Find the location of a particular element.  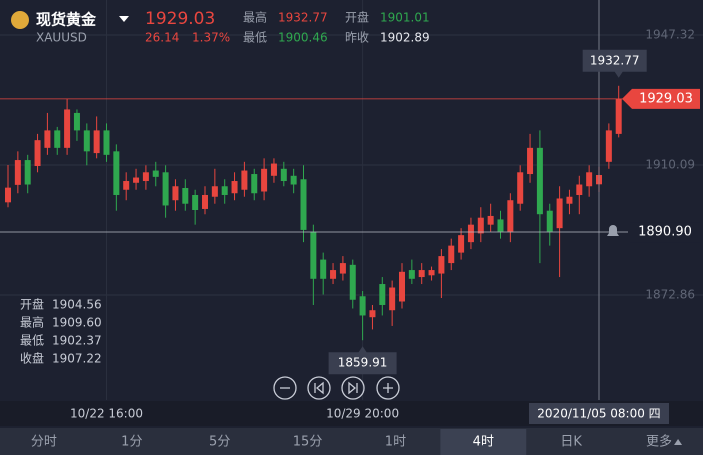

stat-value: 1900.46 is located at coordinates (303, 38).